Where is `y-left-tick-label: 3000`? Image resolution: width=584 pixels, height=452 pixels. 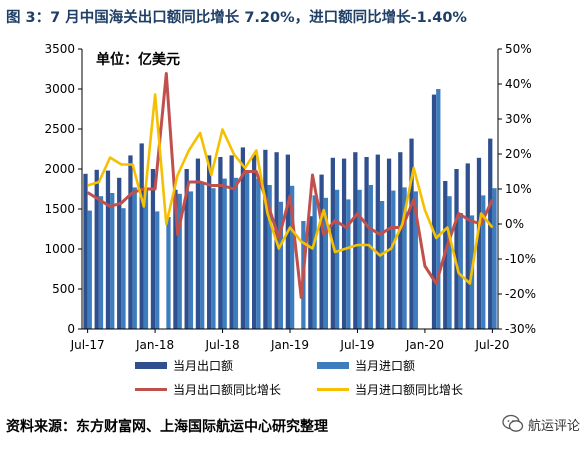 y-left-tick-label: 3000 is located at coordinates (59, 89).